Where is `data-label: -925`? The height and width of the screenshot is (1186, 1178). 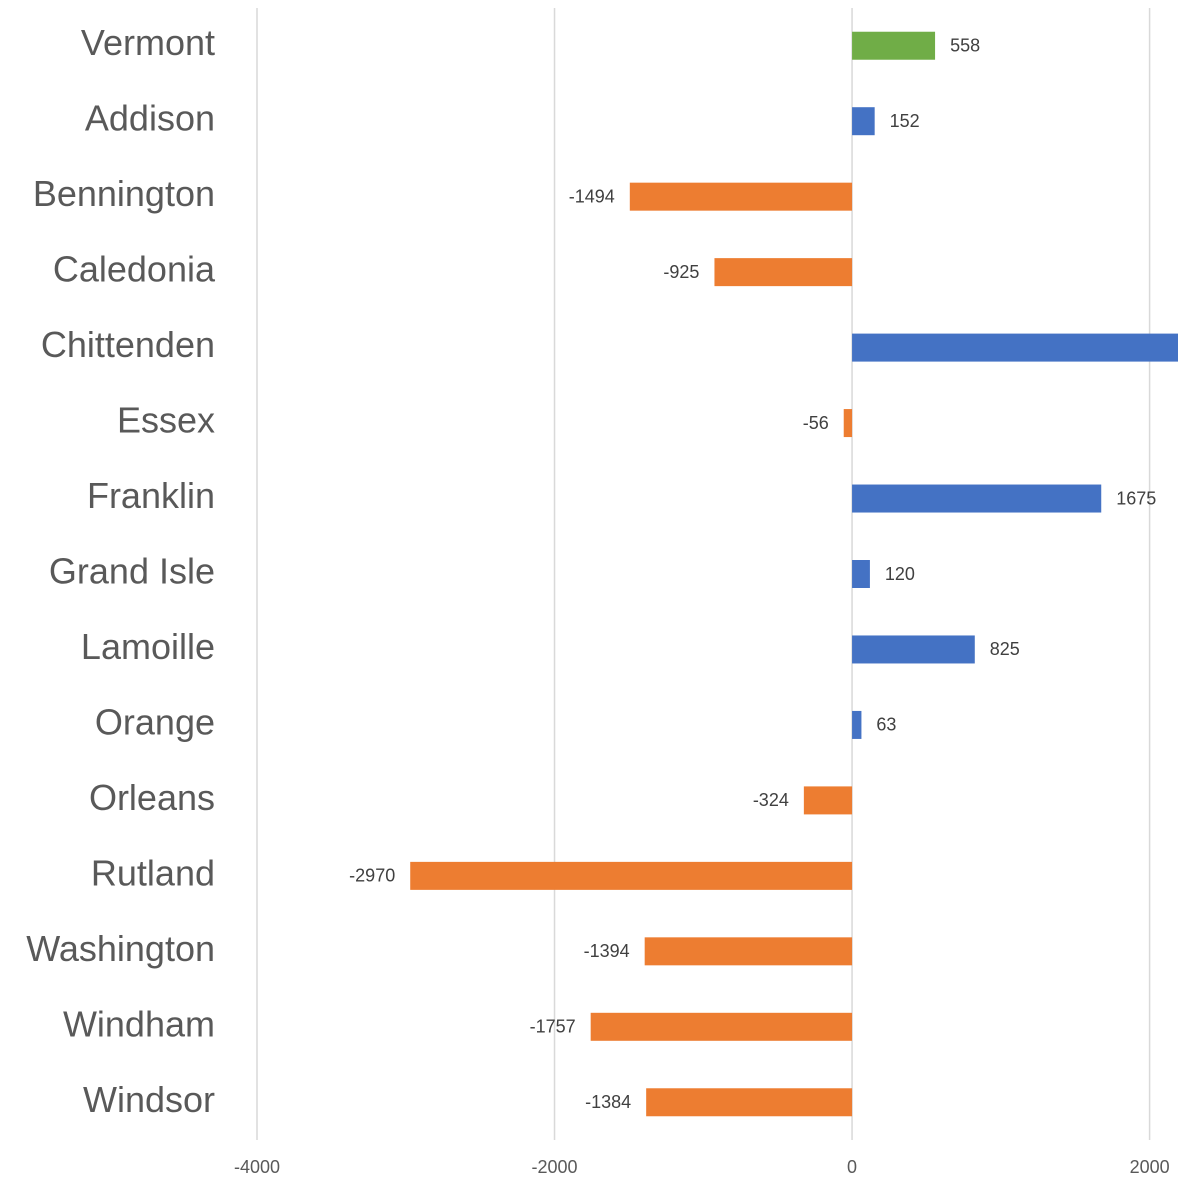
data-label: -925 is located at coordinates (681, 272).